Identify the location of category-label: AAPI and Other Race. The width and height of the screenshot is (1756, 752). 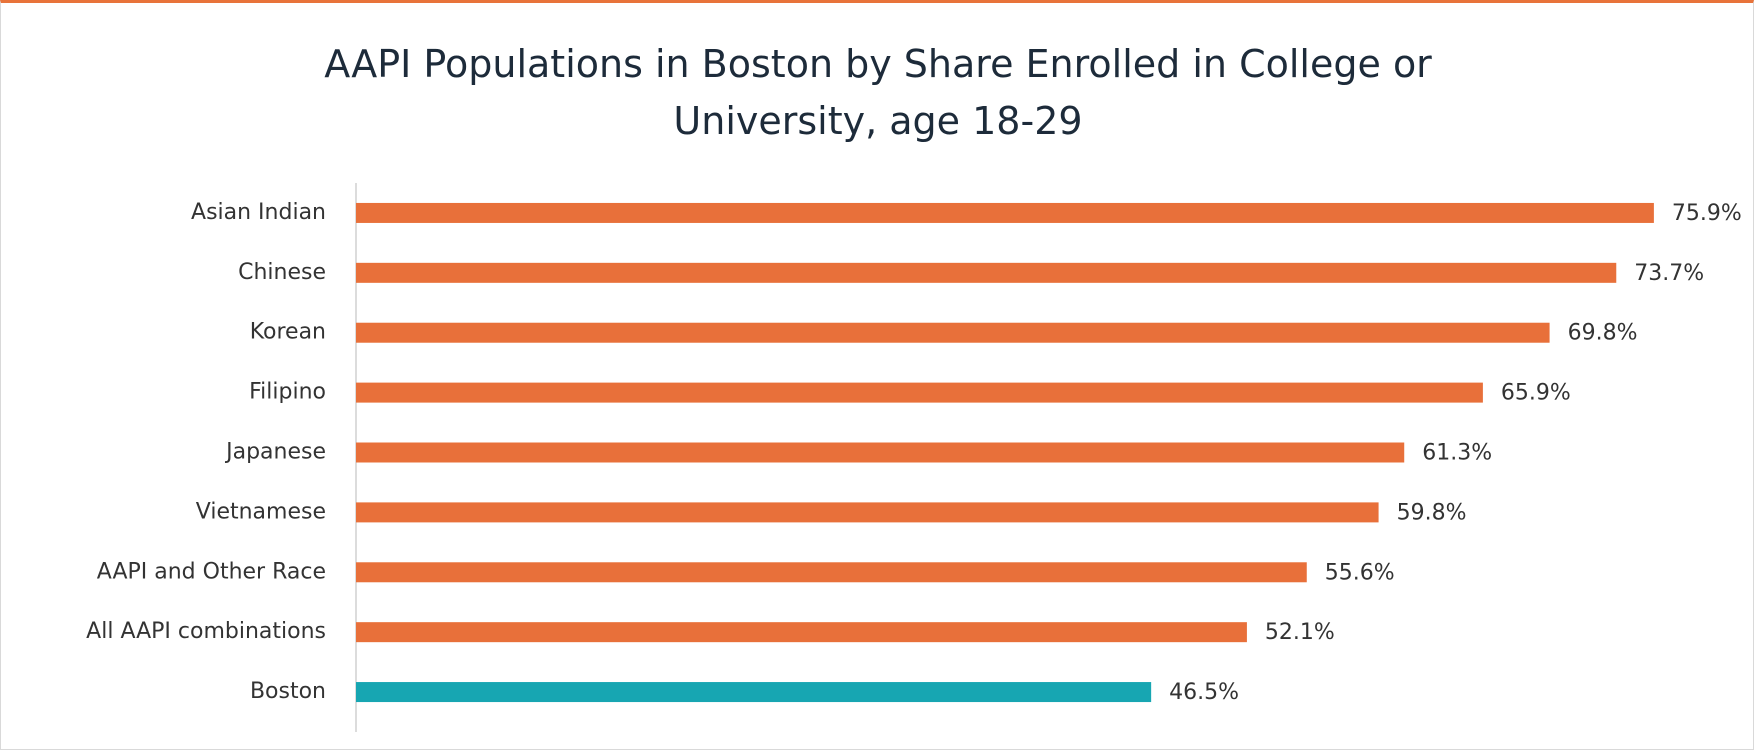
(211, 571).